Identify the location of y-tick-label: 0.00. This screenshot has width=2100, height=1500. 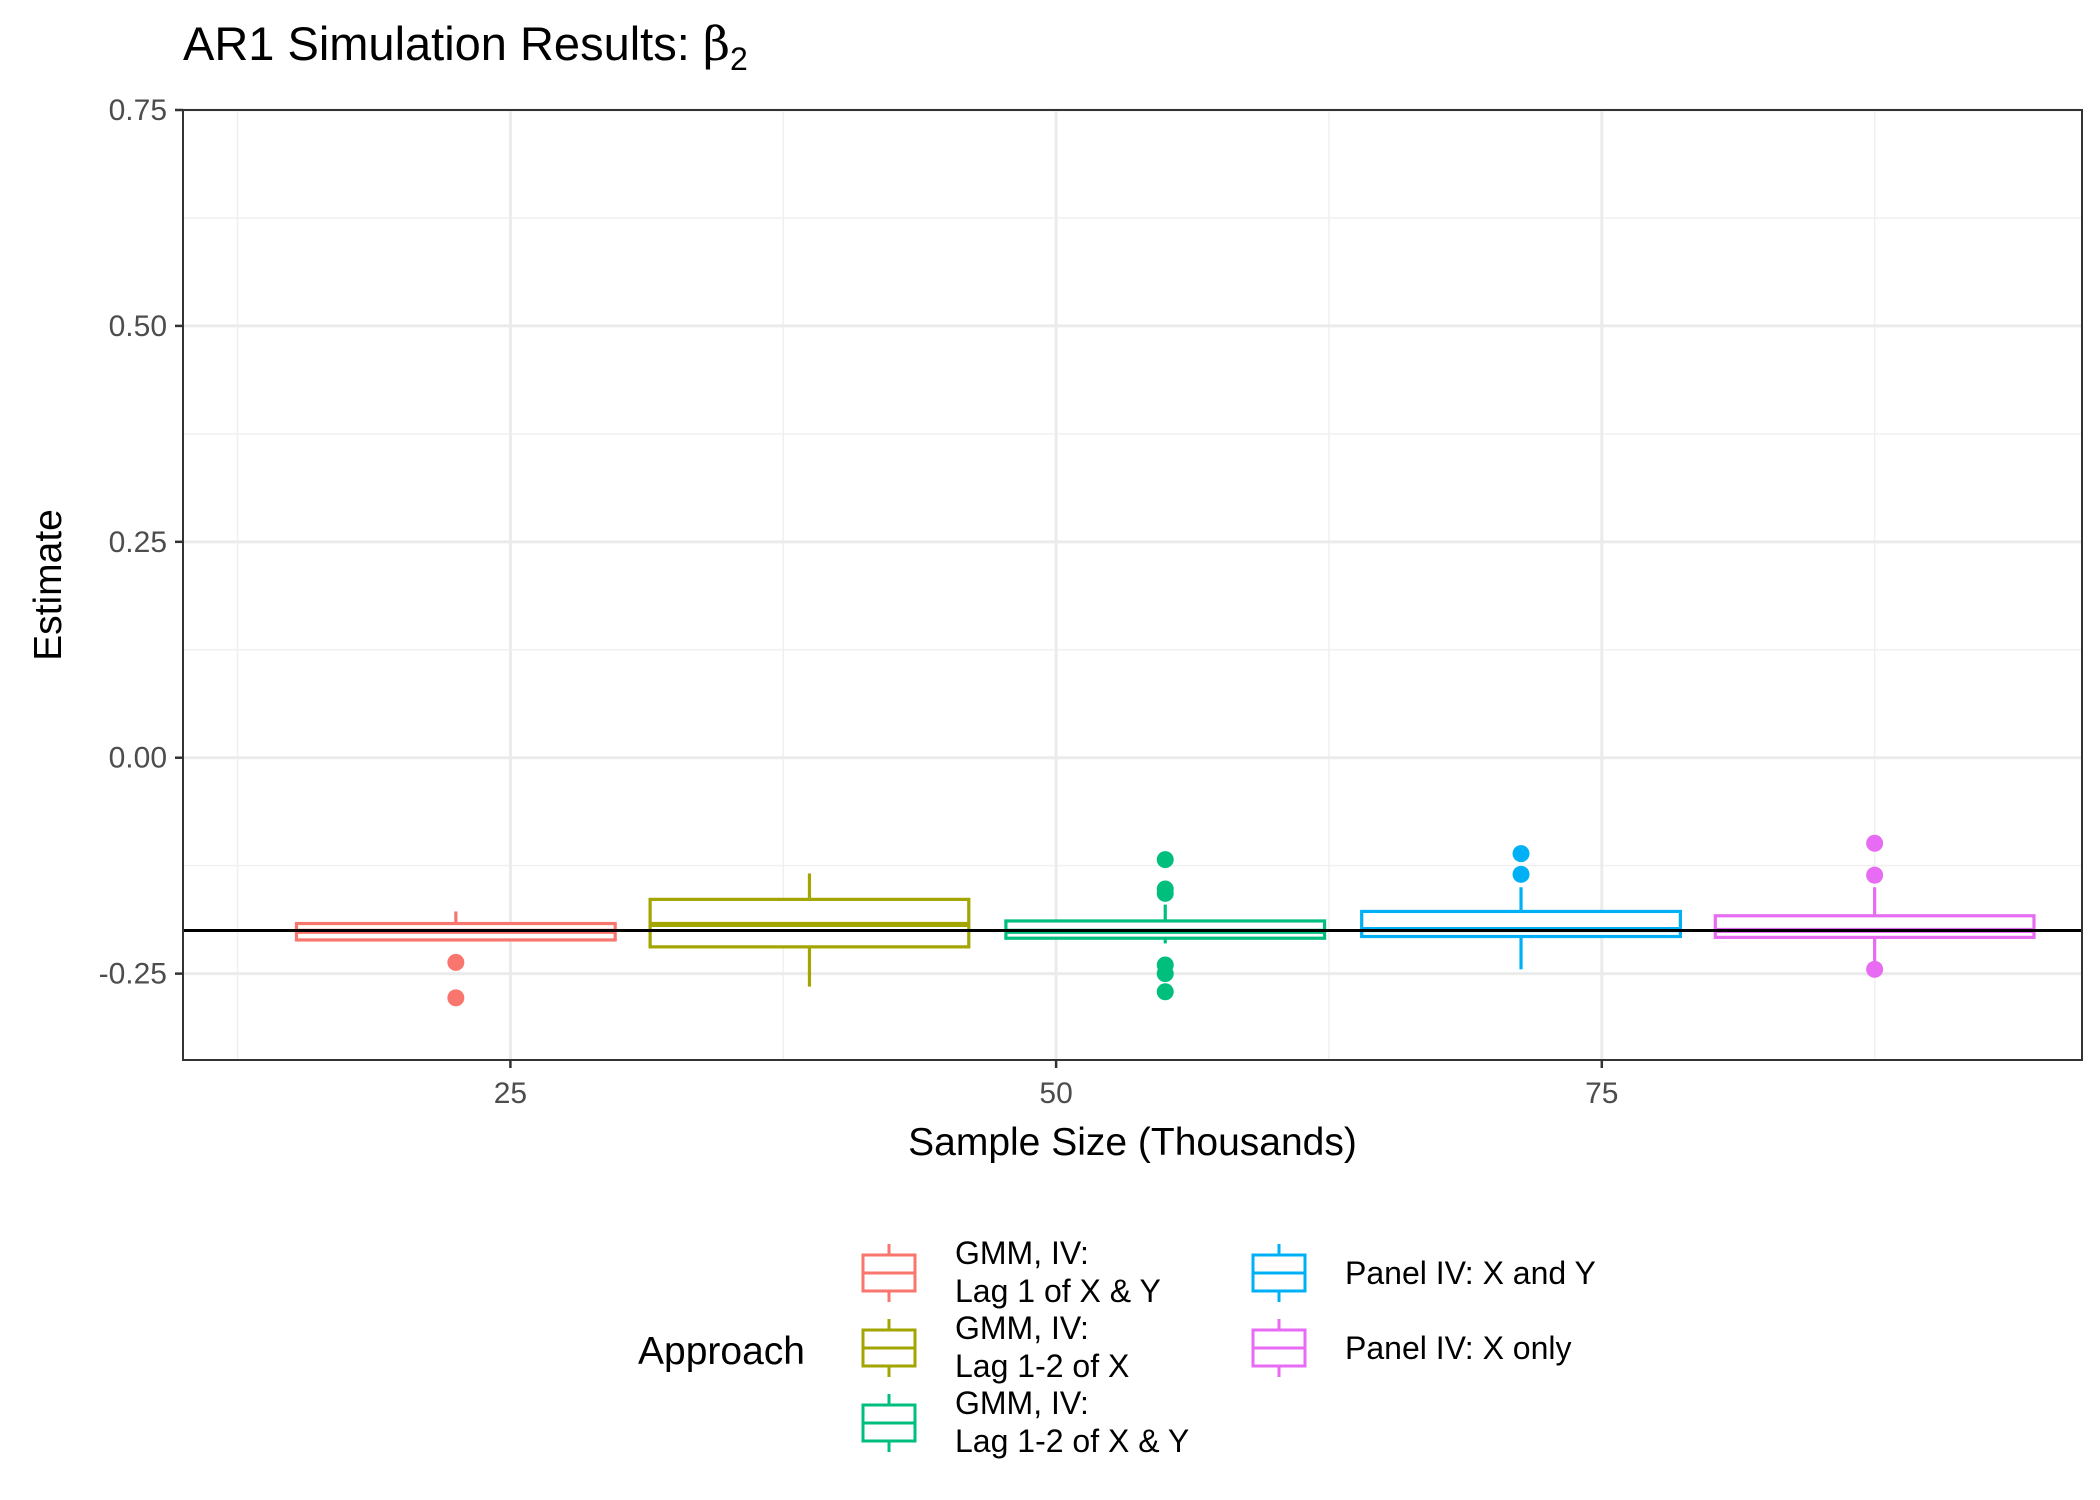
(138, 758).